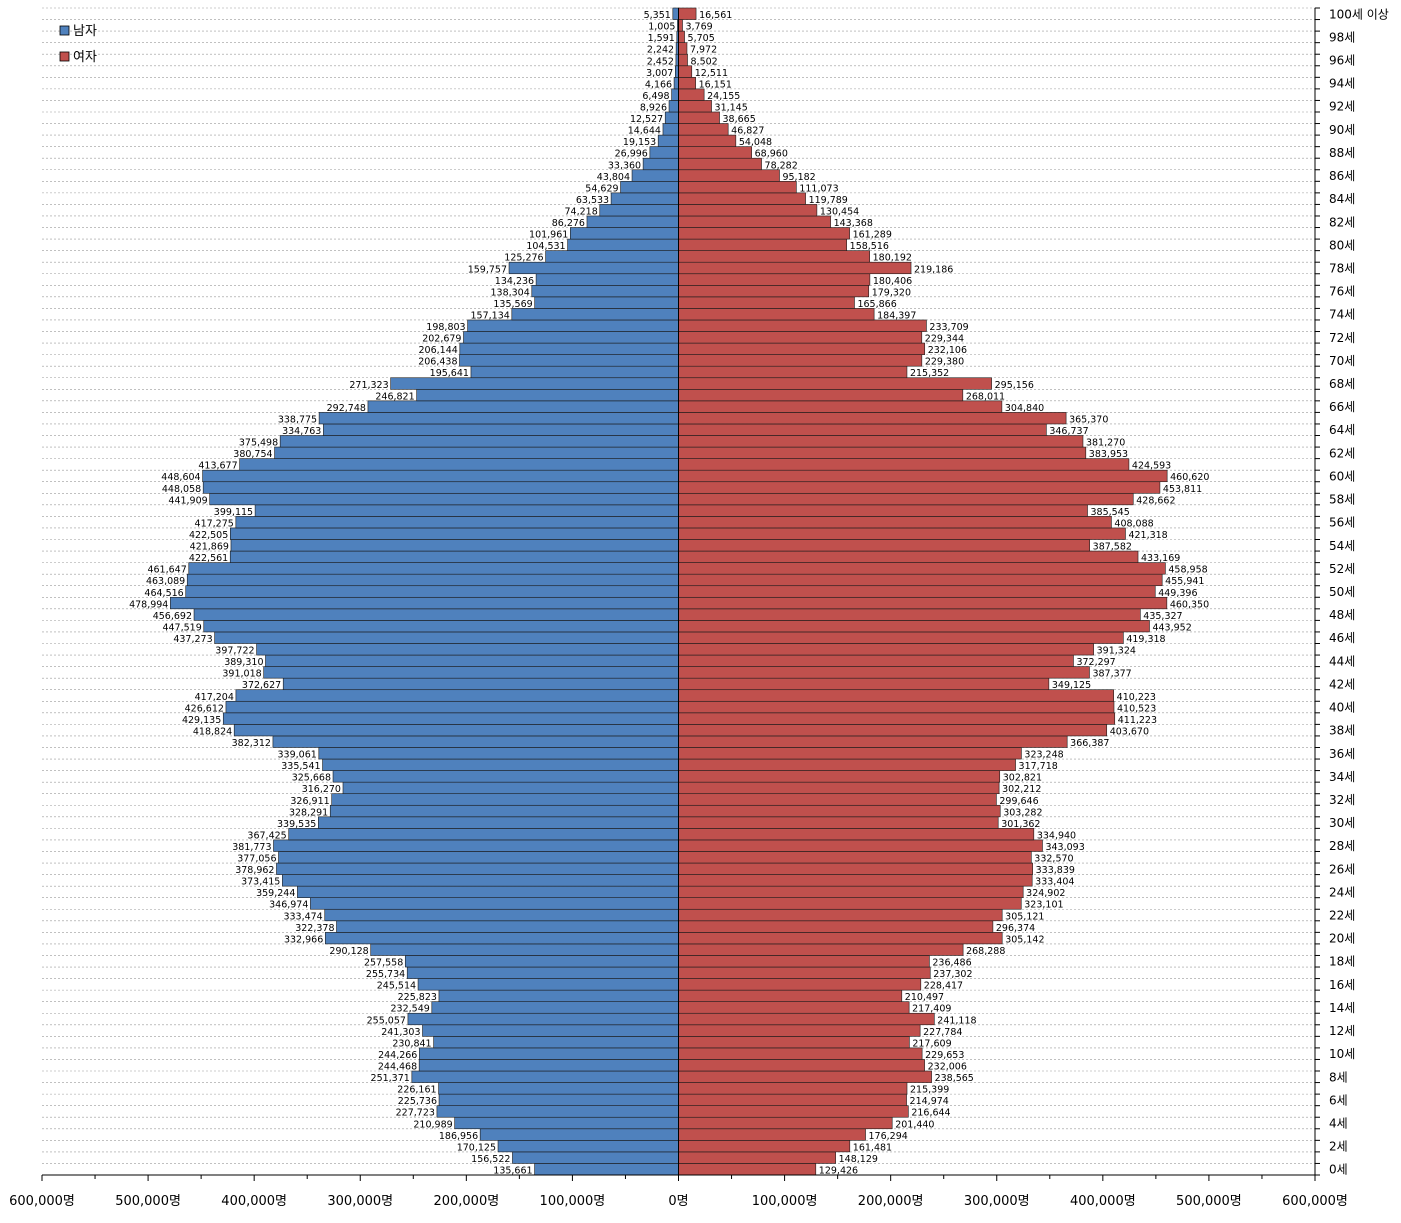 The height and width of the screenshot is (1223, 1401). I want to click on data-label-male: 375,498, so click(258, 443).